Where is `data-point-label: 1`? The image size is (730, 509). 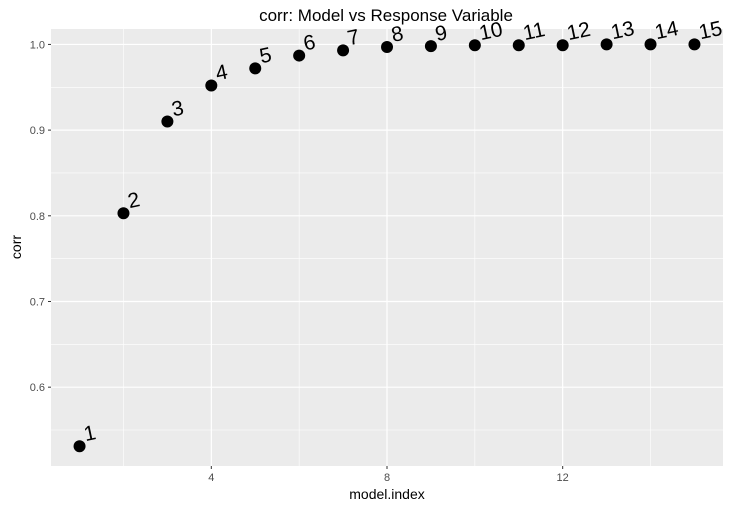
data-point-label: 1 is located at coordinates (90, 433).